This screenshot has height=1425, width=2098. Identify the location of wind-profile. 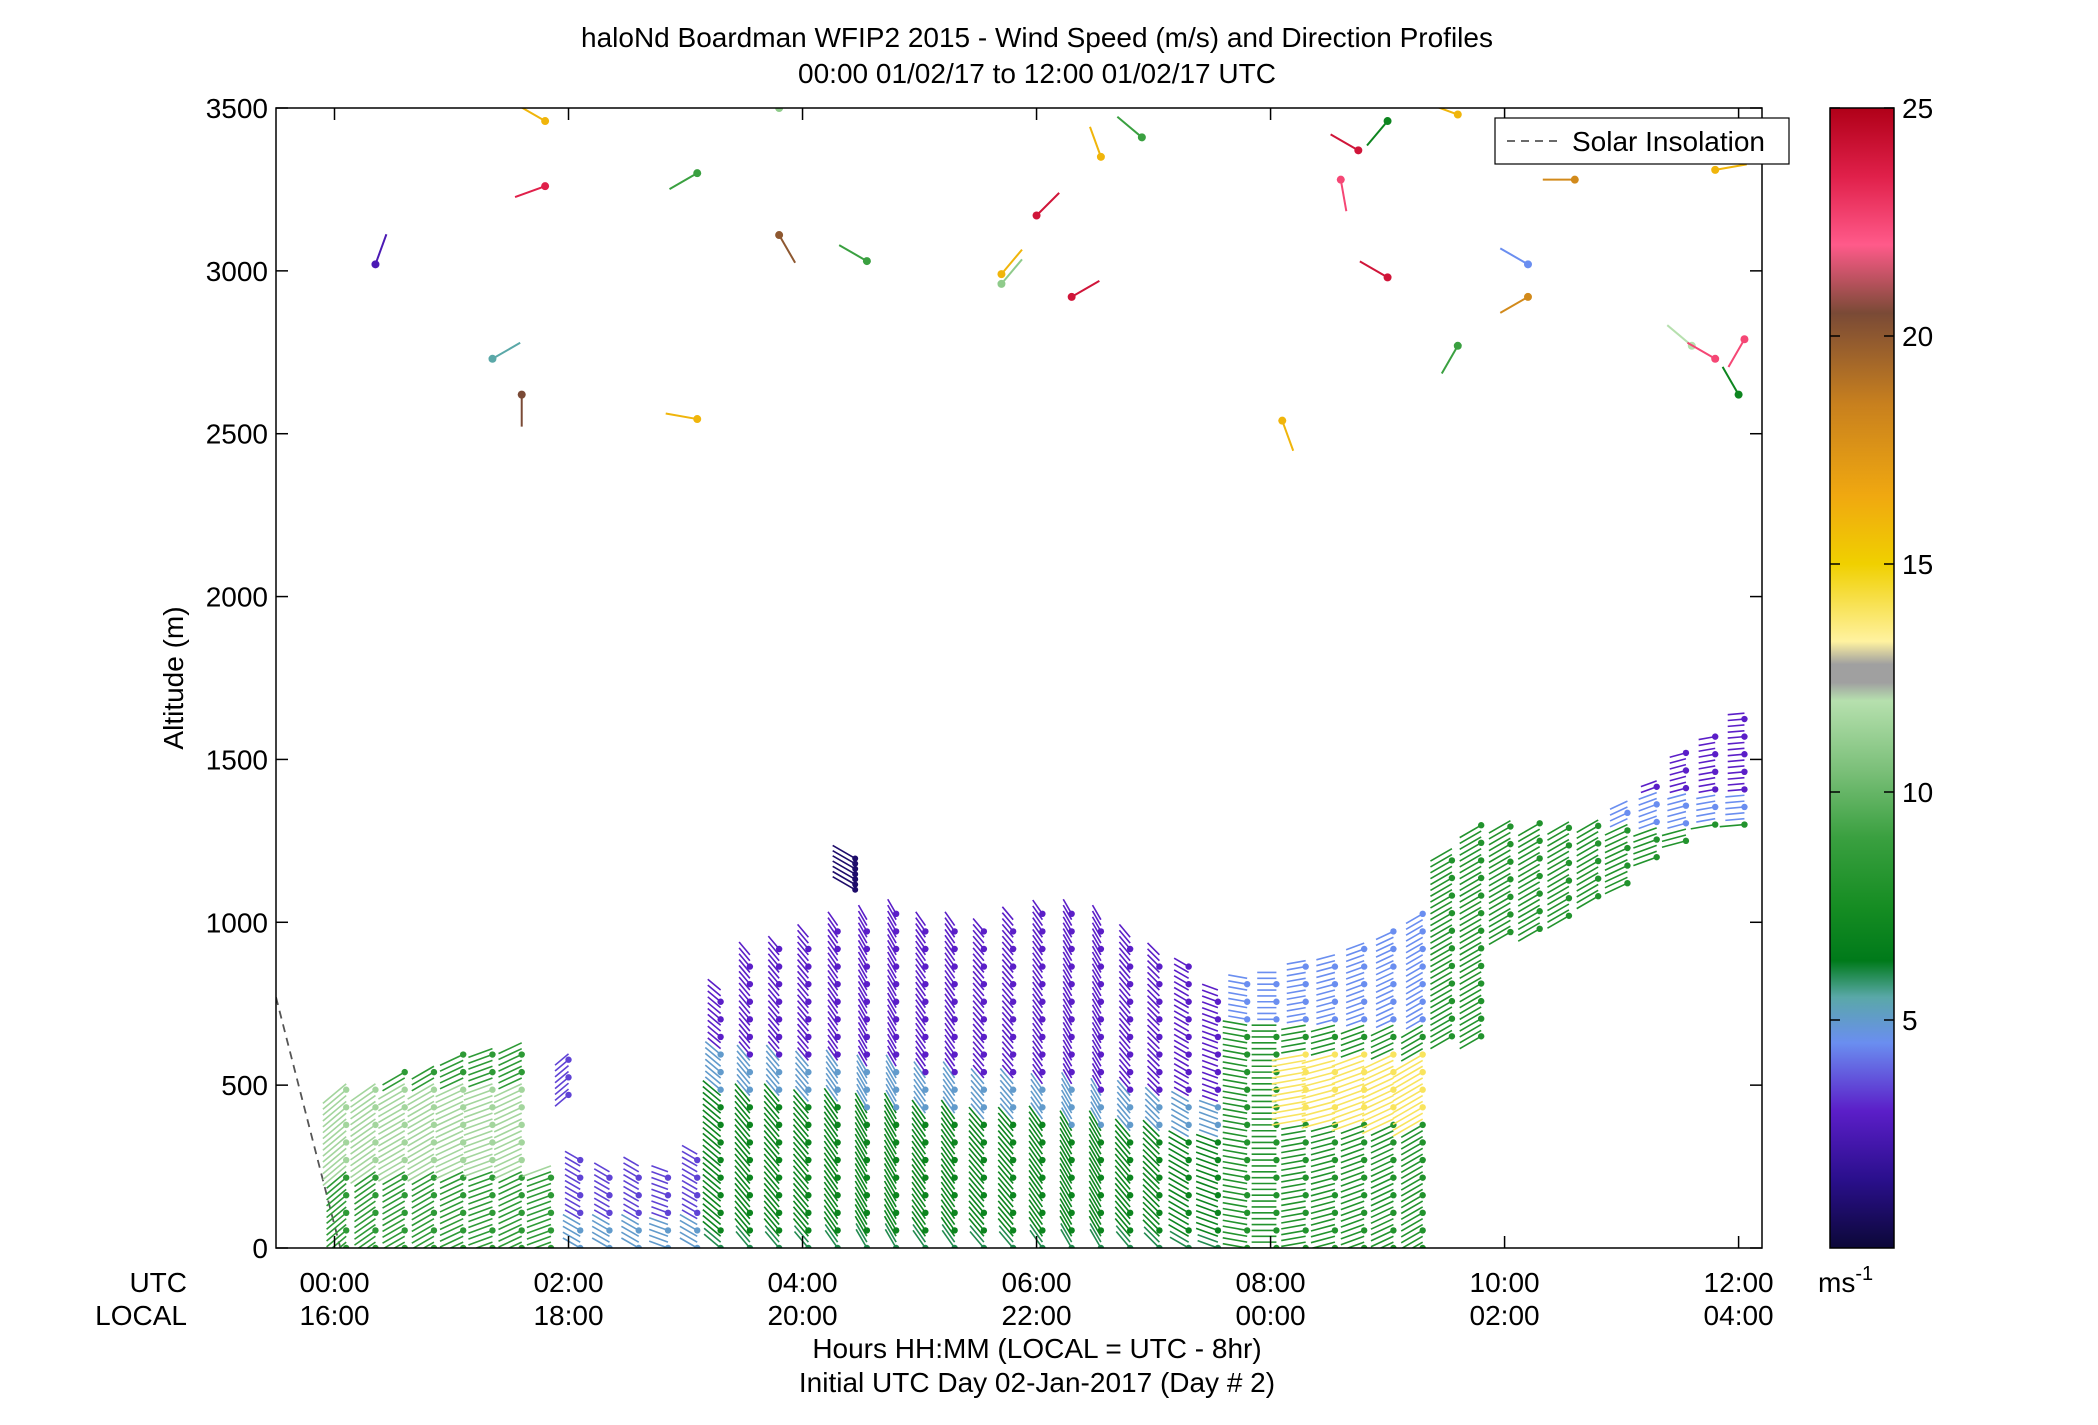
(364, 1165).